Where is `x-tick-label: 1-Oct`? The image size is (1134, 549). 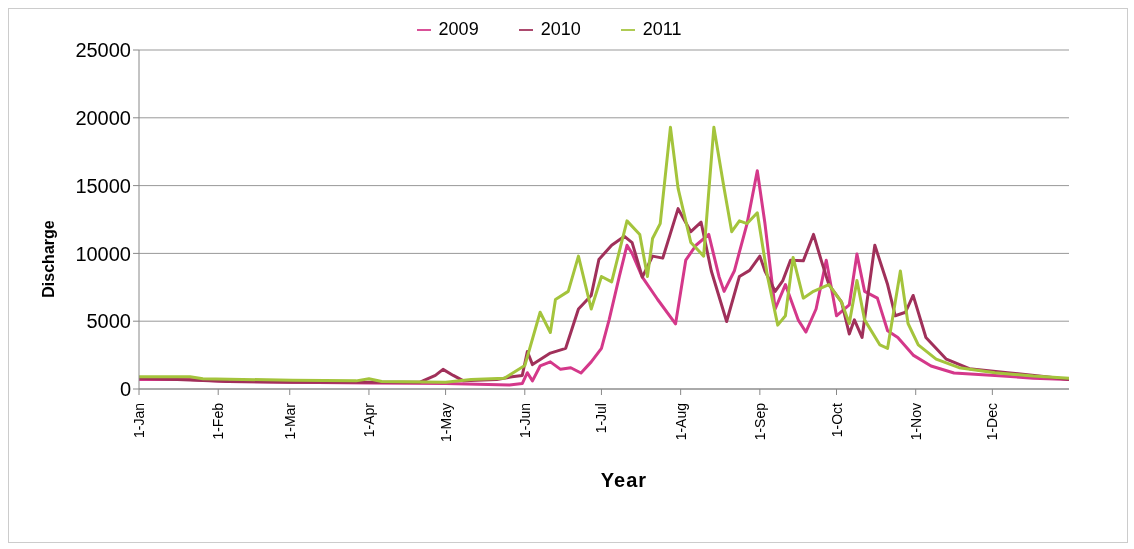
x-tick-label: 1-Oct is located at coordinates (836, 420).